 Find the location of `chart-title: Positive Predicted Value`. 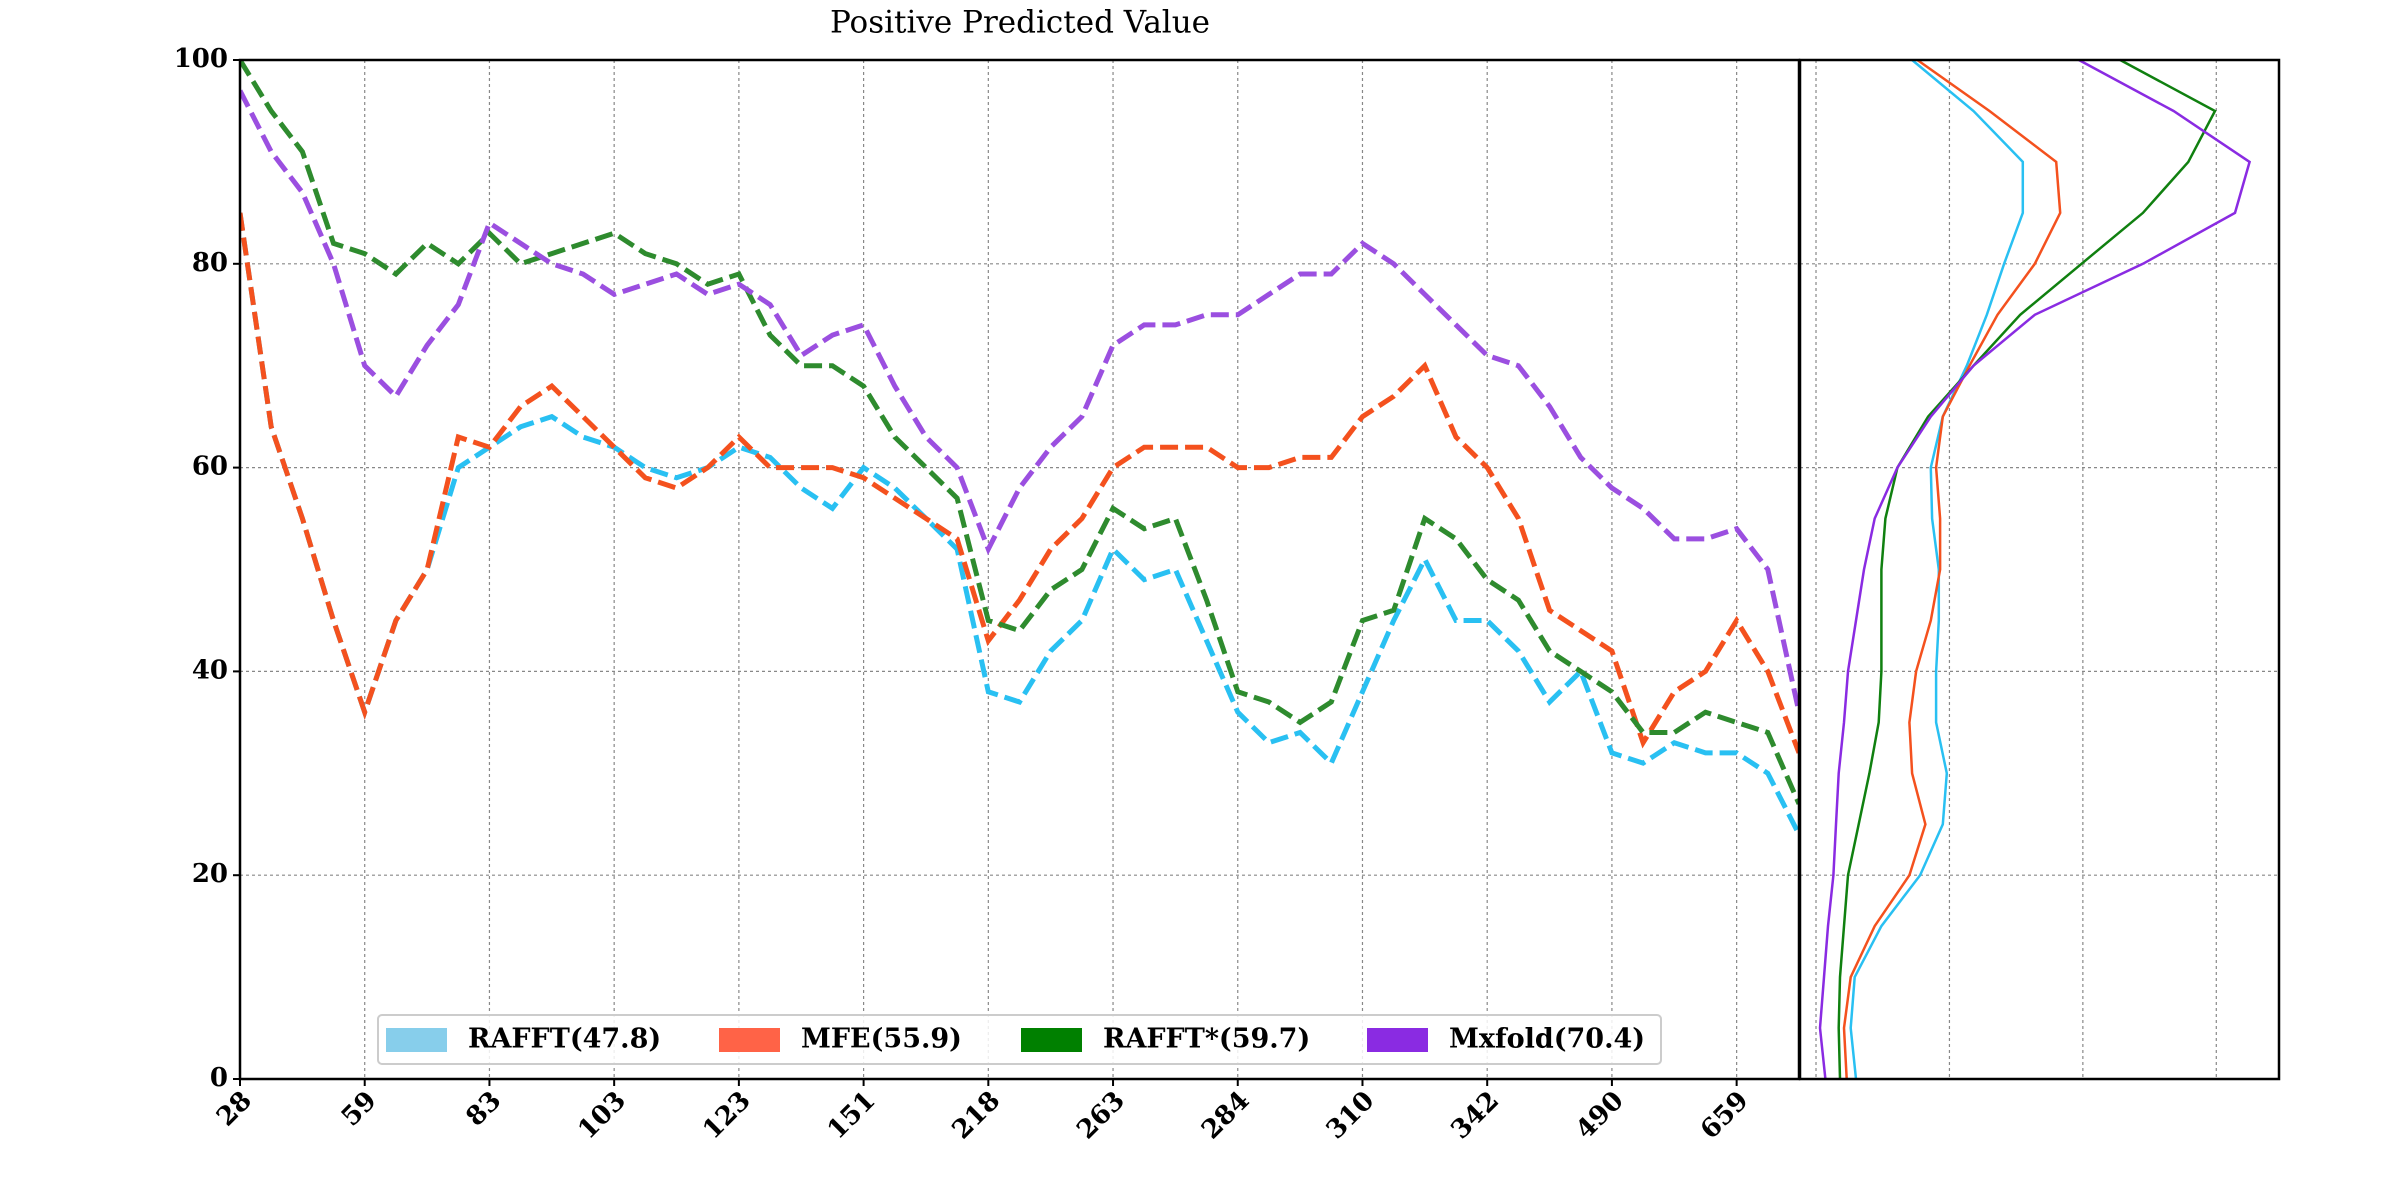

chart-title: Positive Predicted Value is located at coordinates (1020, 23).